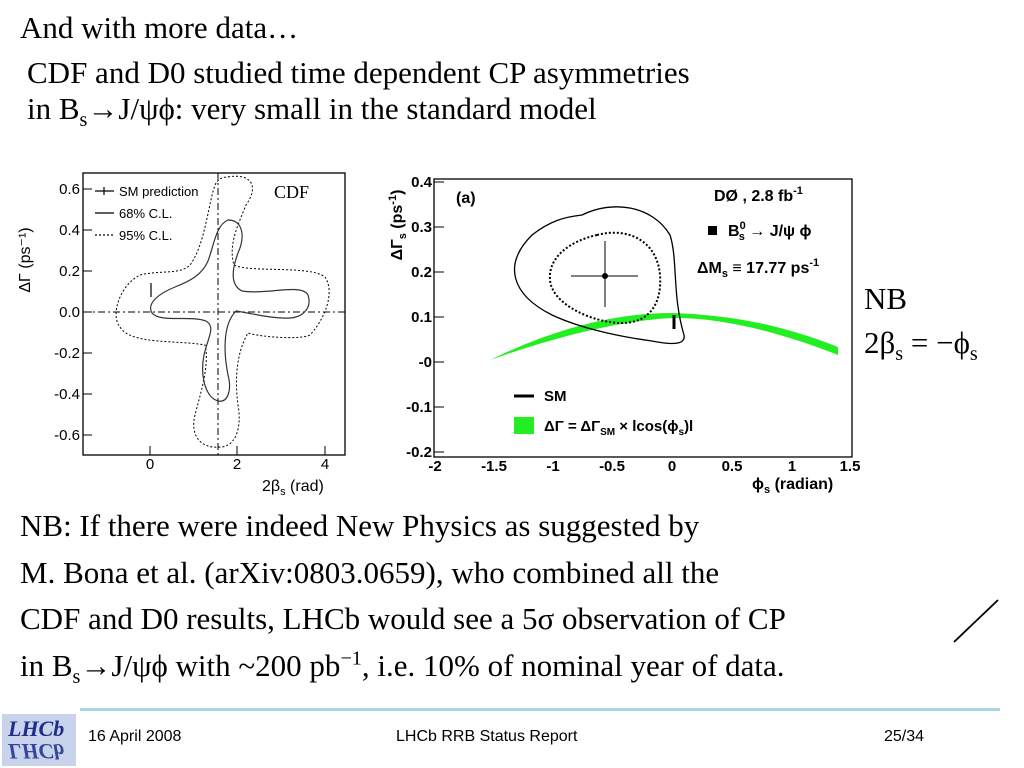  Describe the element at coordinates (69, 271) in the screenshot. I see `cdf-ytick: 0.2` at that location.